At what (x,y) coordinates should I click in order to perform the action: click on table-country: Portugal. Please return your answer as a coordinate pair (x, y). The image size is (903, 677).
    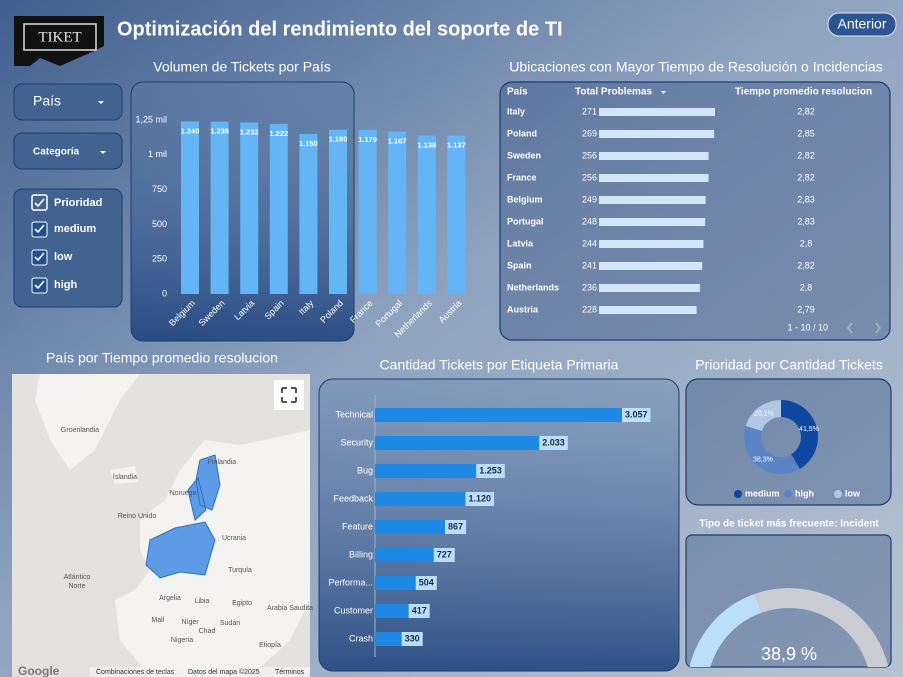
    Looking at the image, I should click on (525, 221).